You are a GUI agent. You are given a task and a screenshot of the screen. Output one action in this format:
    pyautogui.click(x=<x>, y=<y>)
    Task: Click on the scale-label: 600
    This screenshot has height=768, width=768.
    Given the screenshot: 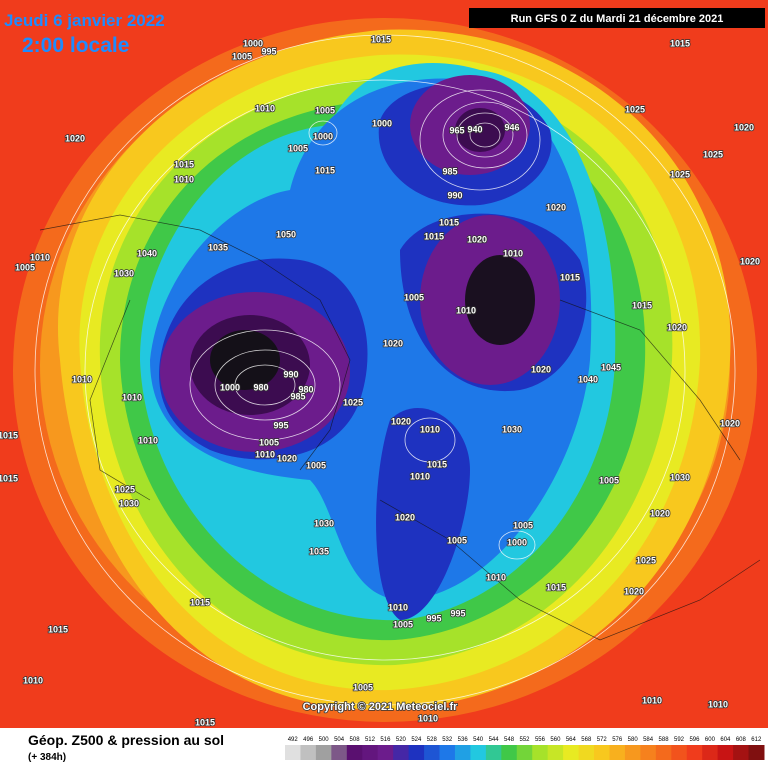 What is the action you would take?
    pyautogui.click(x=710, y=740)
    